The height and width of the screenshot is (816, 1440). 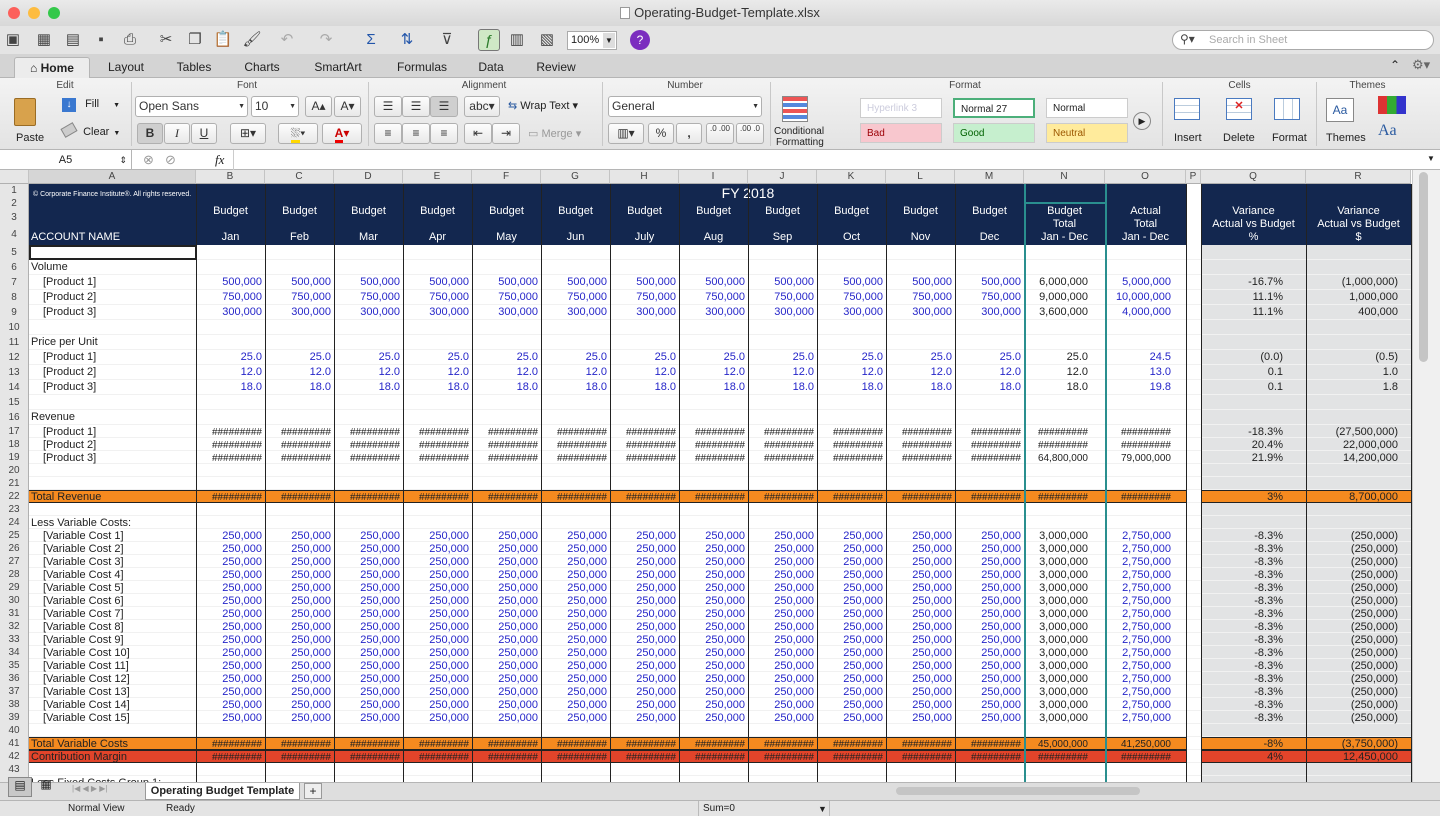 I want to click on column-header-d: D, so click(x=368, y=177).